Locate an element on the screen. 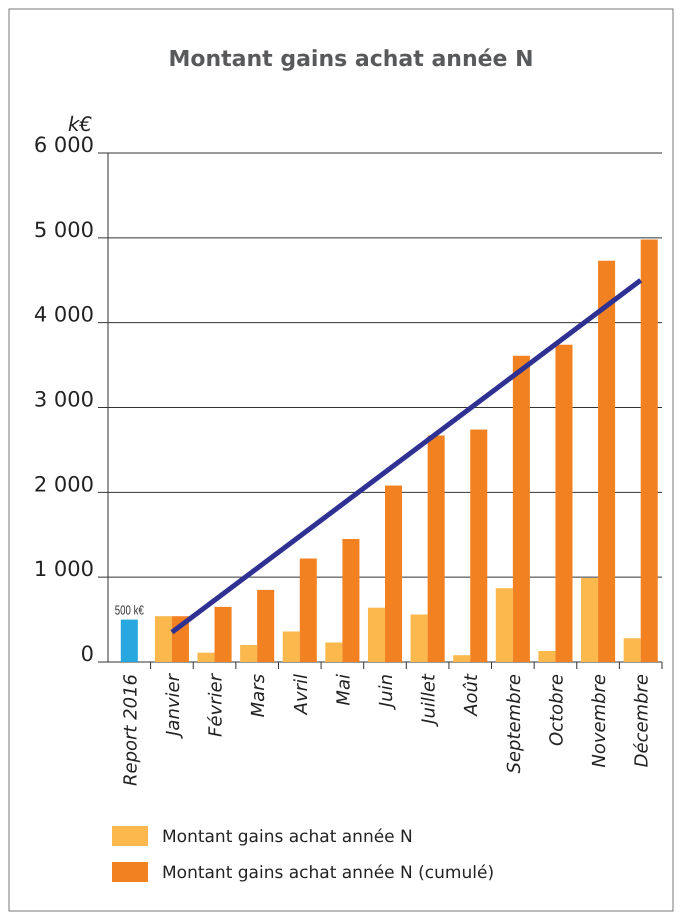 This screenshot has width=682, height=920. x-tick-label: Septembre is located at coordinates (514, 724).